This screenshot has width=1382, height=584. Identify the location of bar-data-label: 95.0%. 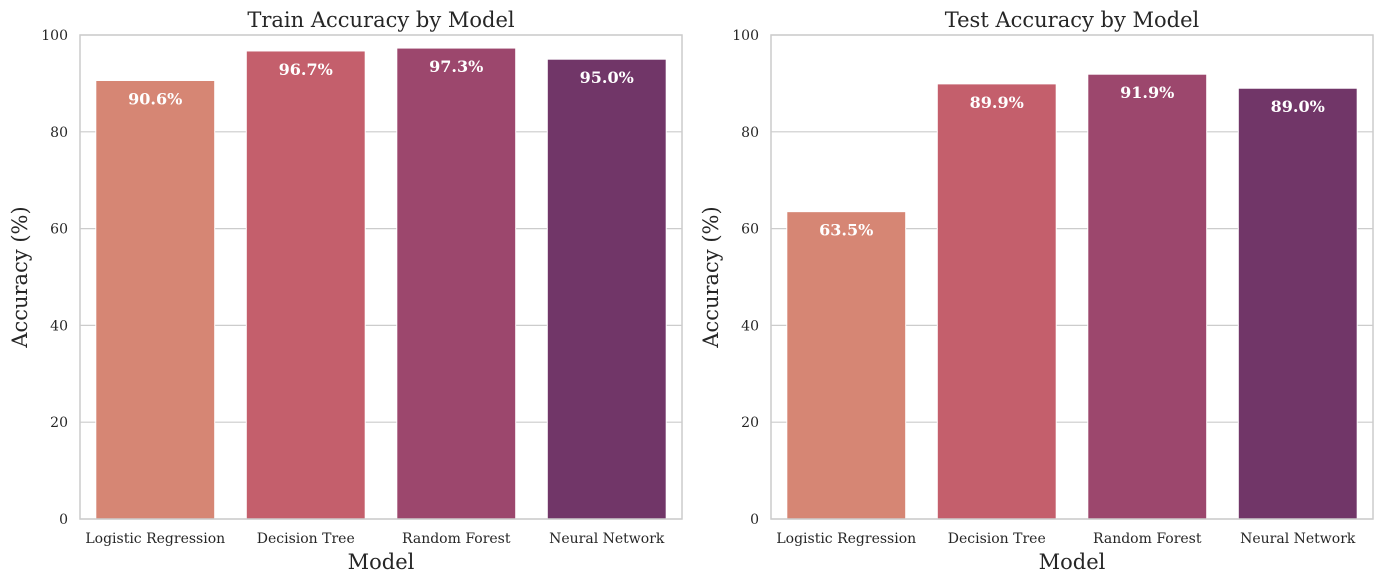
(607, 77).